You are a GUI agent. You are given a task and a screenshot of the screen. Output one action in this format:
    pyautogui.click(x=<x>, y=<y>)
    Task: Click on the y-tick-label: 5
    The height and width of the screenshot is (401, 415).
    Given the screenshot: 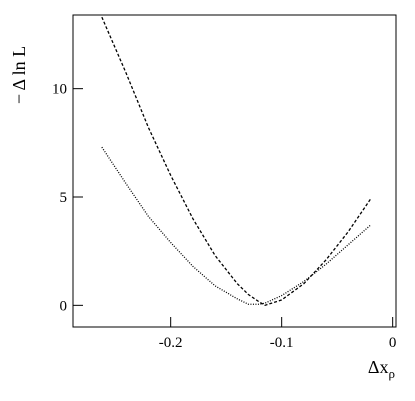 What is the action you would take?
    pyautogui.click(x=64, y=198)
    